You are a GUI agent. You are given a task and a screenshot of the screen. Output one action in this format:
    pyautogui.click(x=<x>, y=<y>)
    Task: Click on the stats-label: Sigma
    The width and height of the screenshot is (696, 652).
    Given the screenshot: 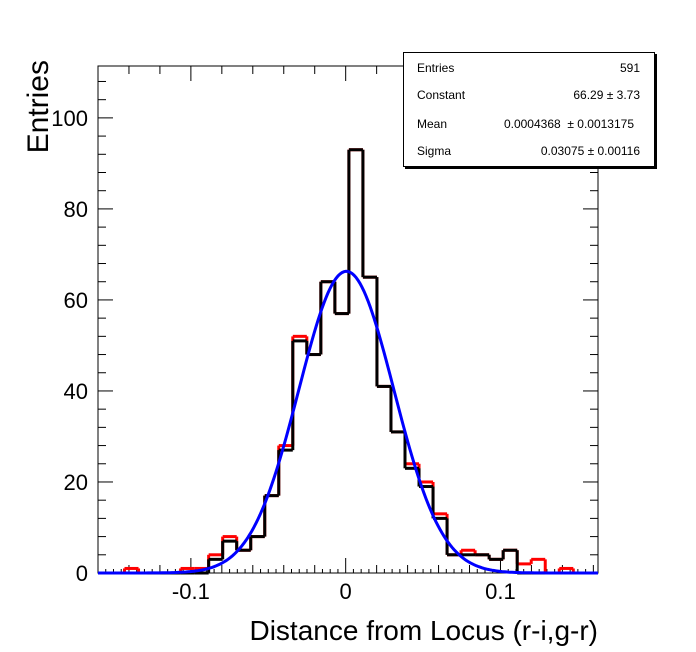 What is the action you would take?
    pyautogui.click(x=434, y=151)
    